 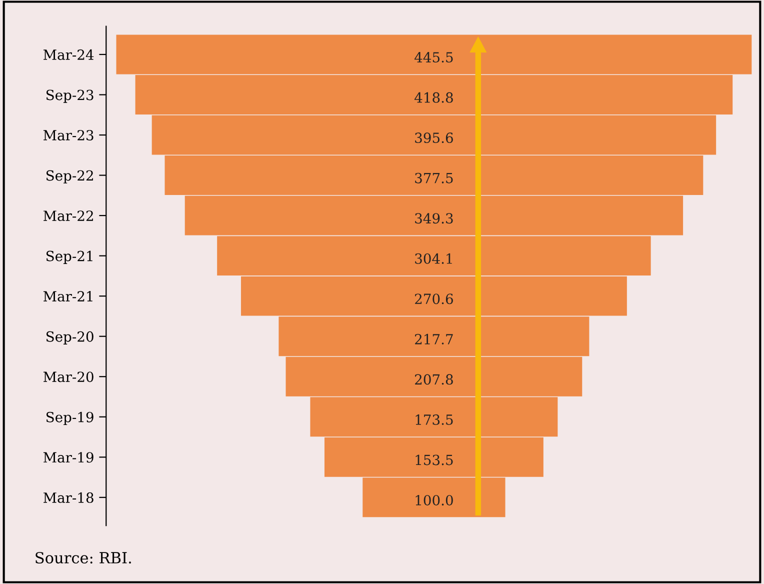 What do you see at coordinates (69, 177) in the screenshot?
I see `category-label: Sep-22` at bounding box center [69, 177].